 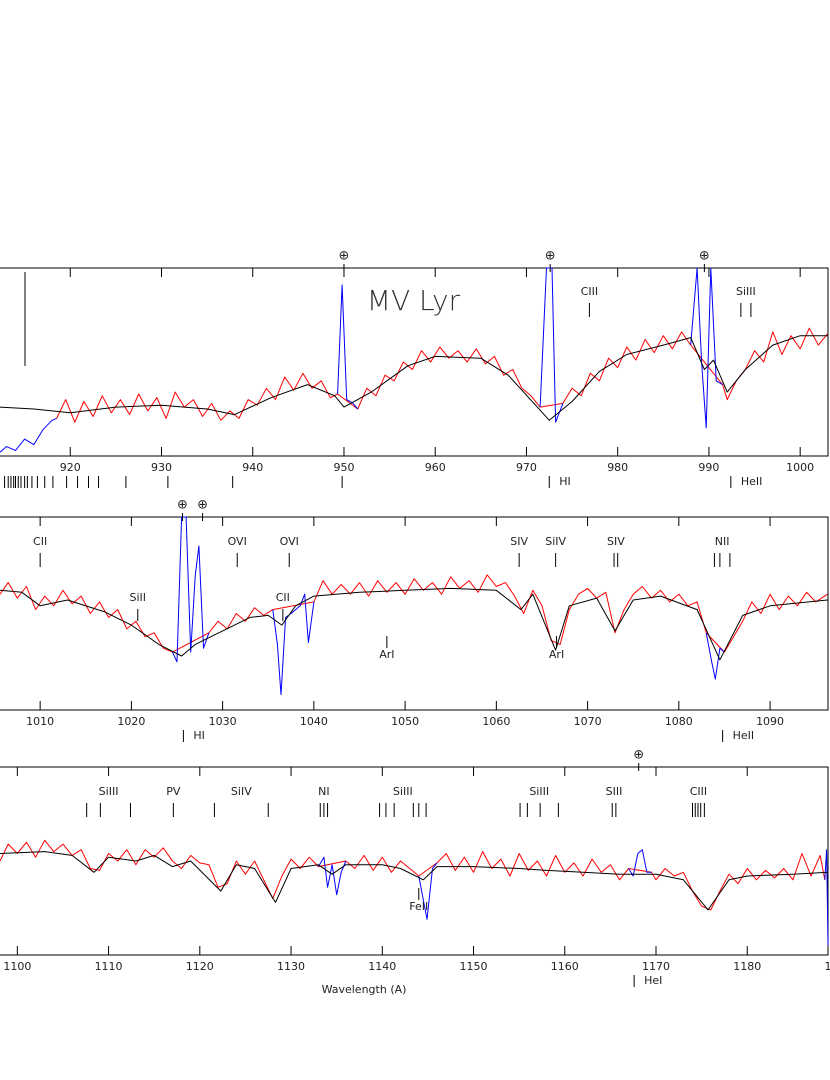 What do you see at coordinates (800, 467) in the screenshot?
I see `x-tick-label: 1000` at bounding box center [800, 467].